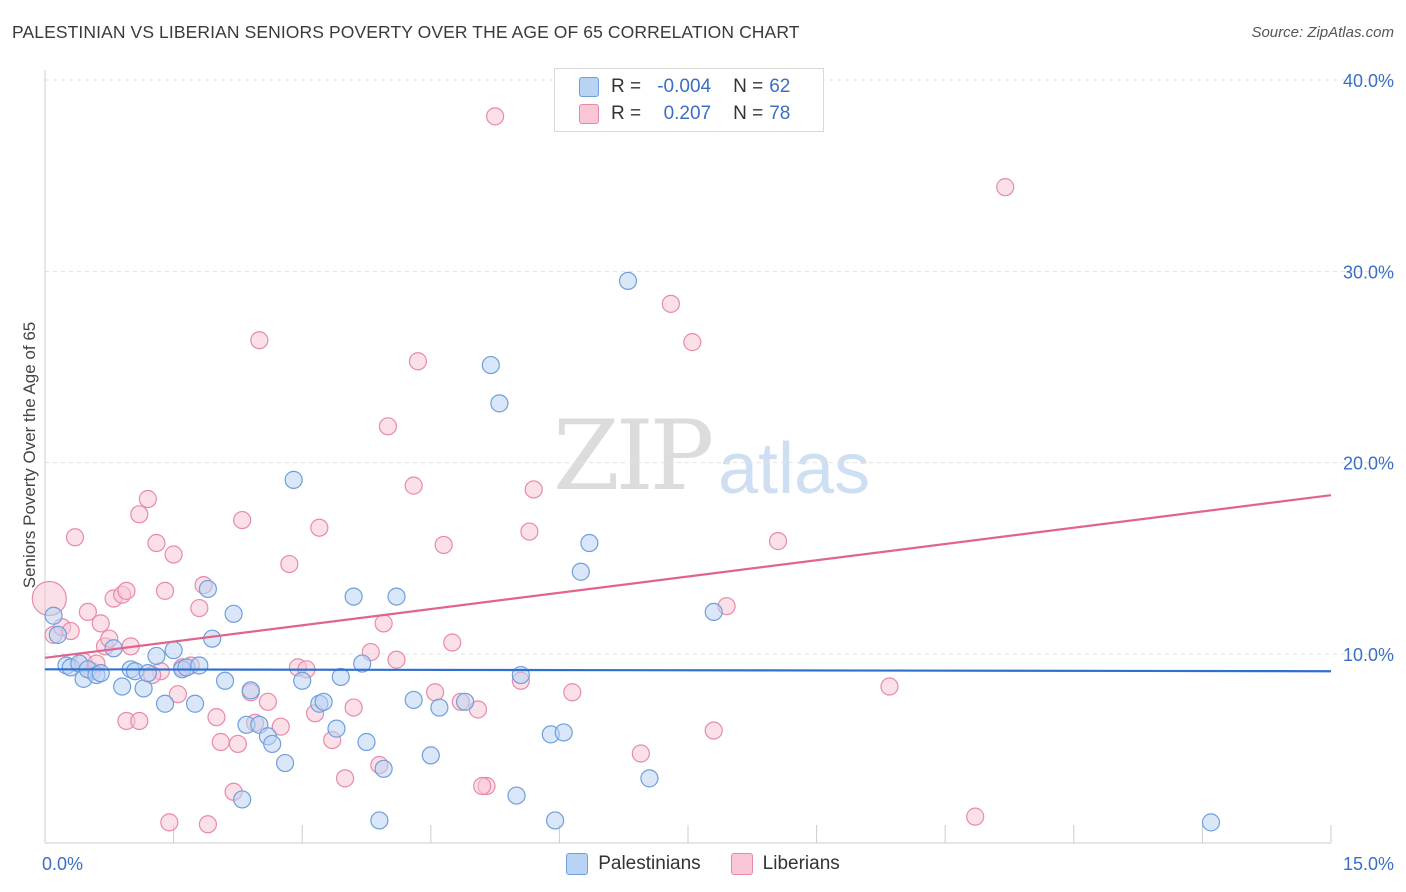  I want to click on y-tick-label: 40.0%, so click(1368, 81).